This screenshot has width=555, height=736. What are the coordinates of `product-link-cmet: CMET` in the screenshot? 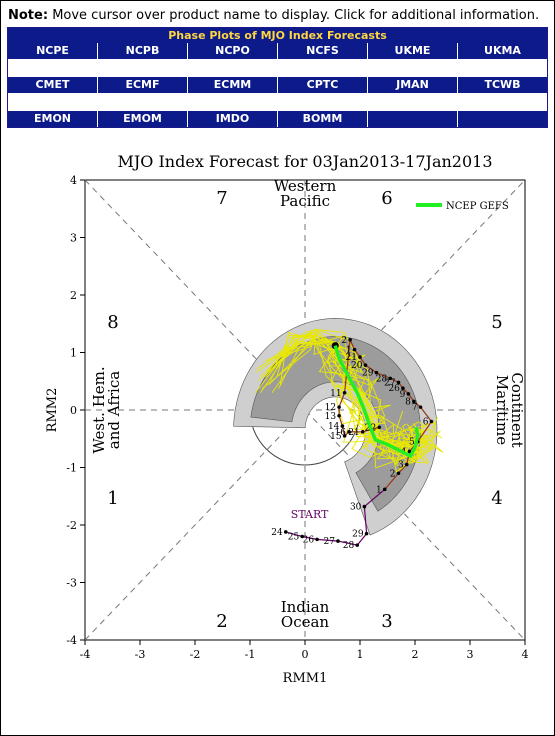 It's located at (52, 85).